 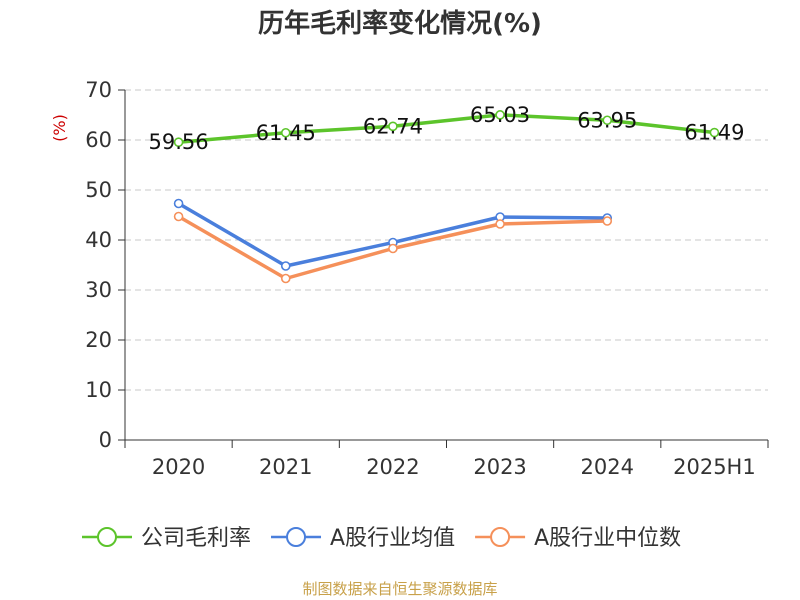 What do you see at coordinates (178, 467) in the screenshot?
I see `x-tick-label: 2020` at bounding box center [178, 467].